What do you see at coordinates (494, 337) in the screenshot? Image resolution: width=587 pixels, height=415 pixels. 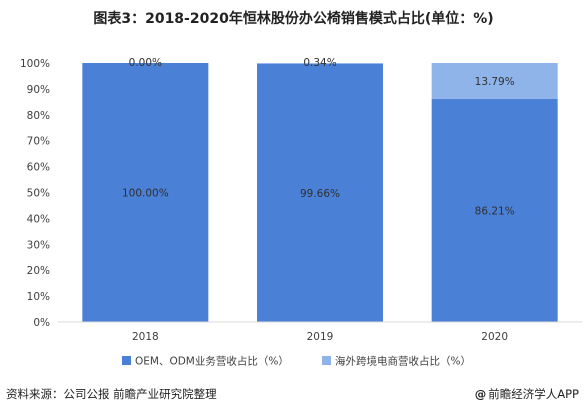 I see `x-tick-label: 2020` at bounding box center [494, 337].